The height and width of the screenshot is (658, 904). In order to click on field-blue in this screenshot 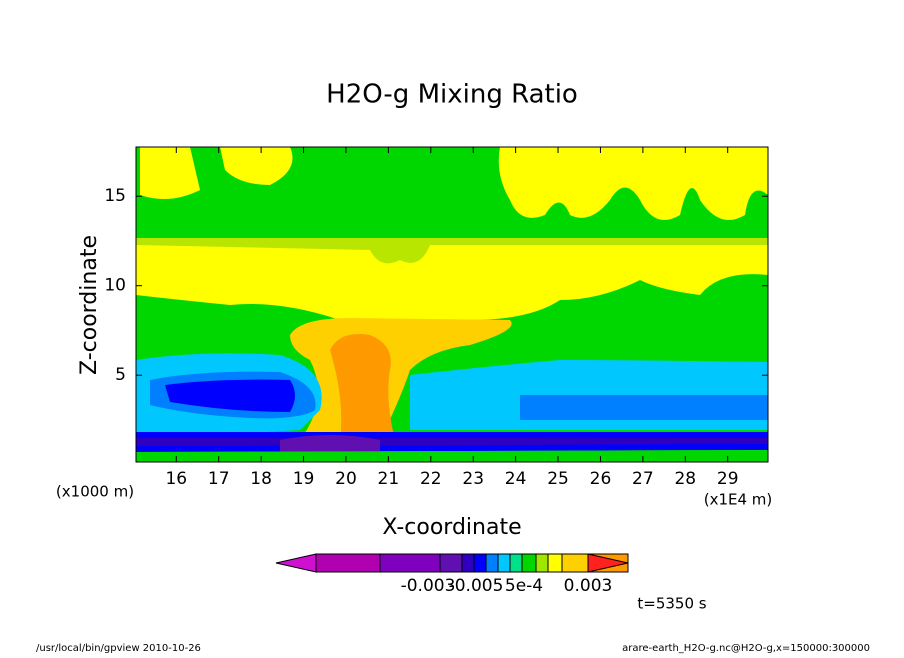, I will do `click(230, 395)`.